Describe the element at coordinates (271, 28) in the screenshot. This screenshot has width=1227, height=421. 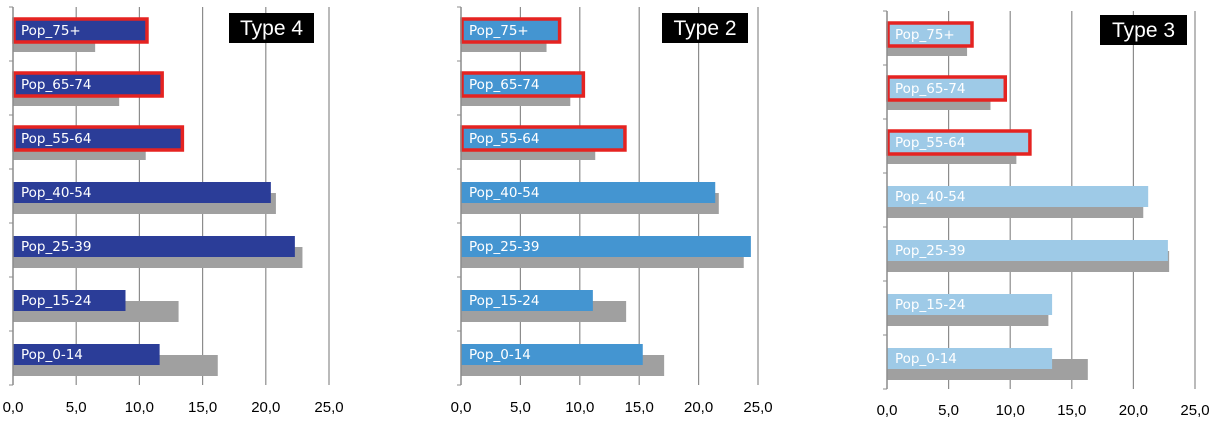
I see `chart-title: Type 4` at that location.